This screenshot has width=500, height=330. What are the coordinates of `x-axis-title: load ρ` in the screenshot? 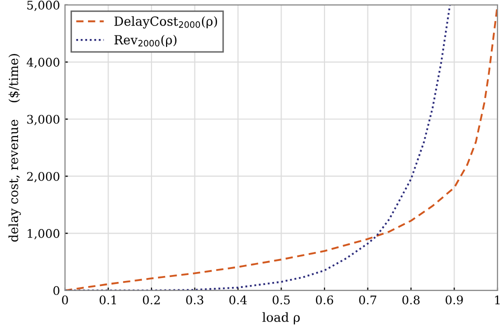 It's located at (281, 318).